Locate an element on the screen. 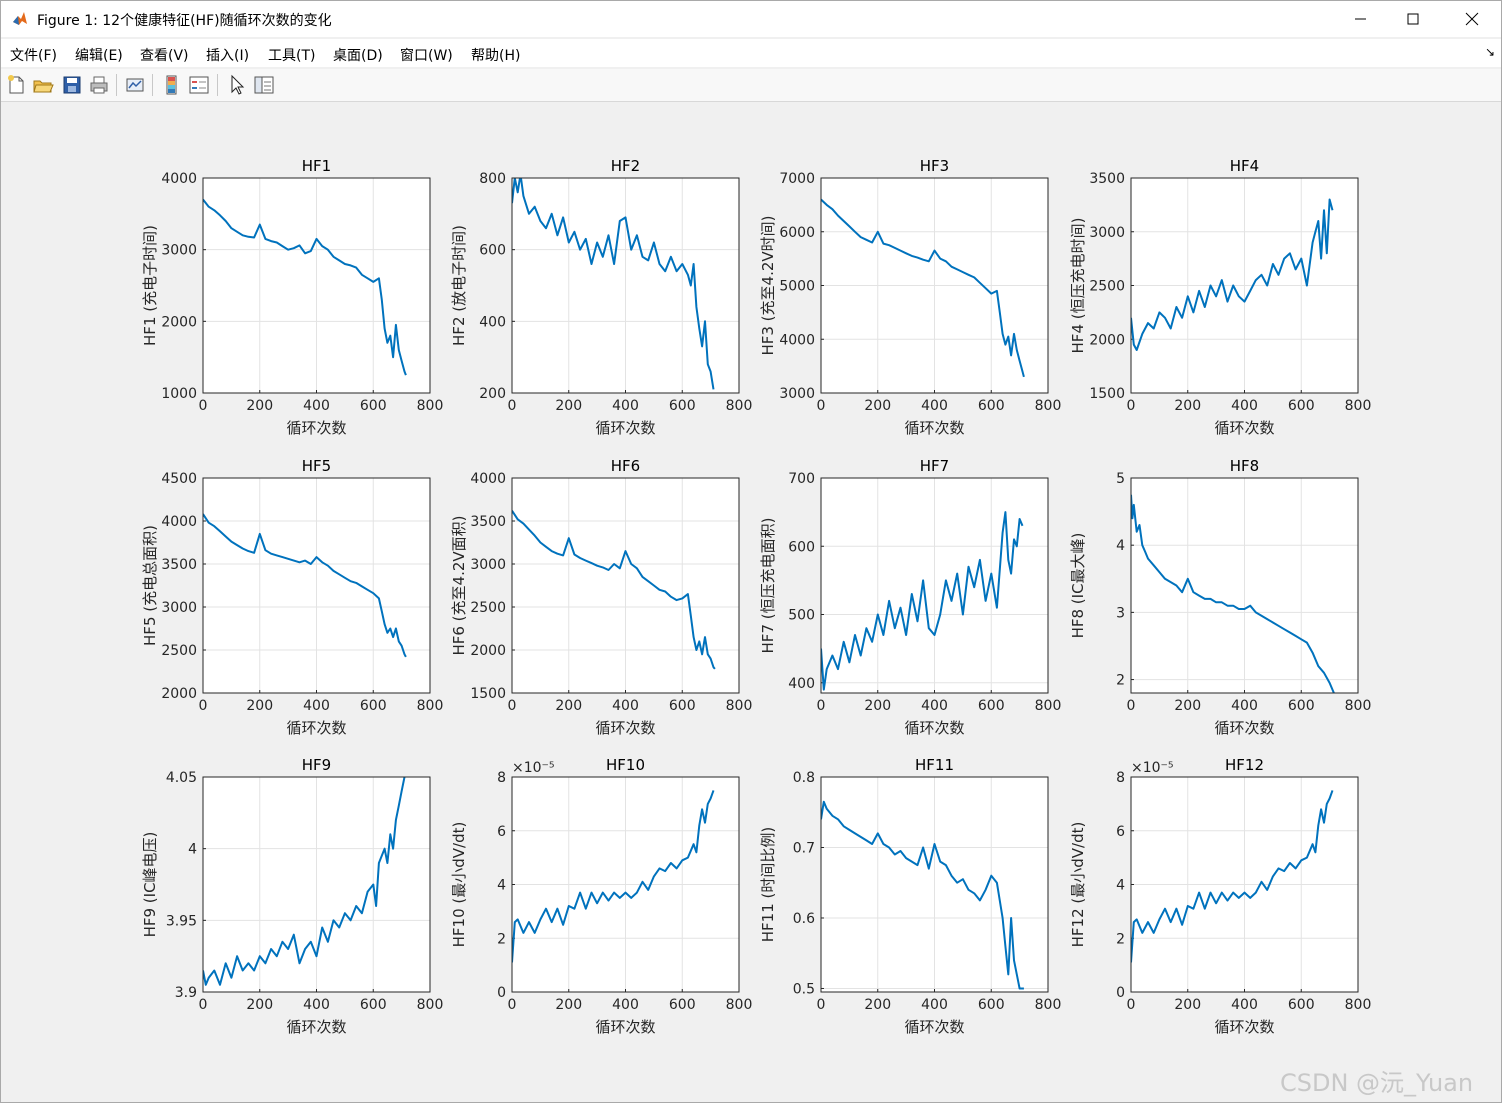  y-tick-label: 0.5 is located at coordinates (804, 989).